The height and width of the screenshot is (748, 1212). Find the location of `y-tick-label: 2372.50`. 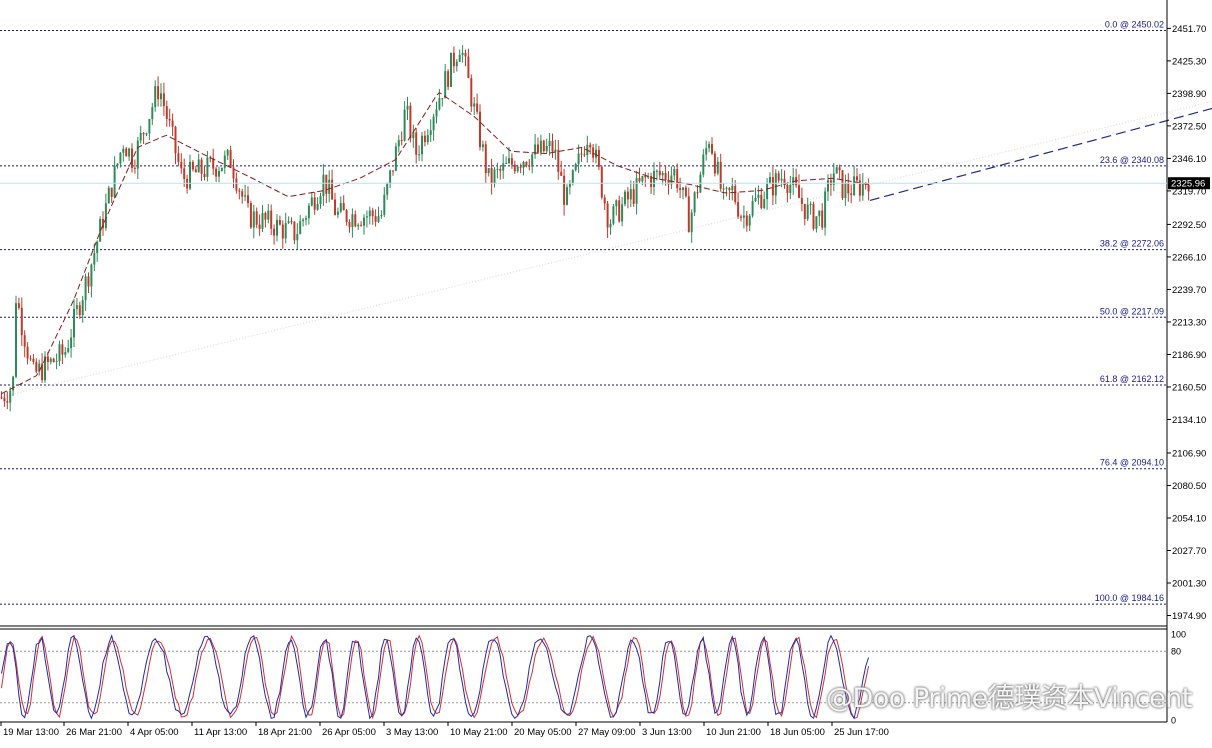

y-tick-label: 2372.50 is located at coordinates (1189, 126).